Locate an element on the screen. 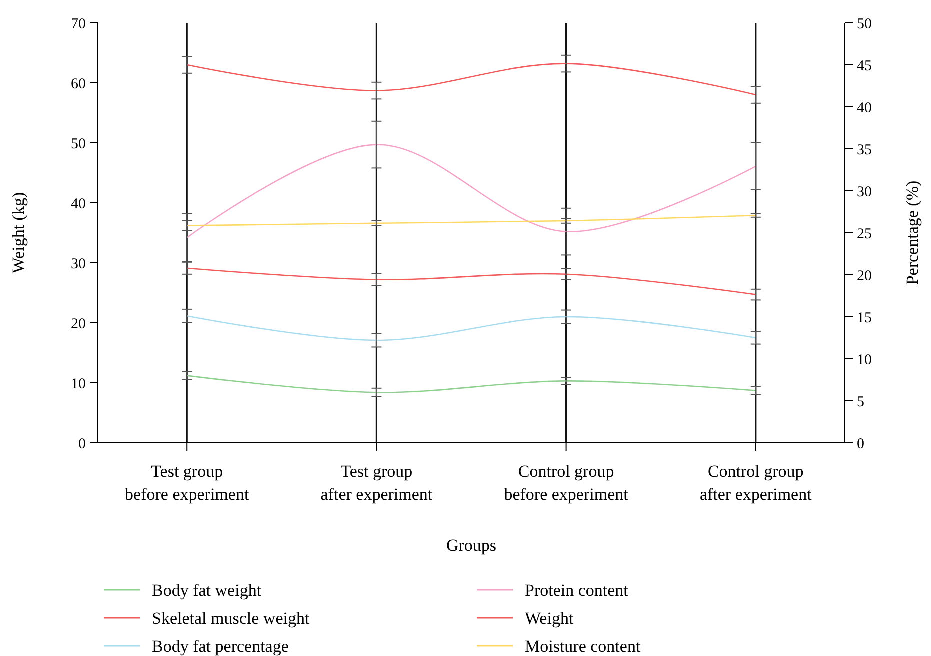 The height and width of the screenshot is (656, 931). legend-label: Body fat percentage is located at coordinates (220, 646).